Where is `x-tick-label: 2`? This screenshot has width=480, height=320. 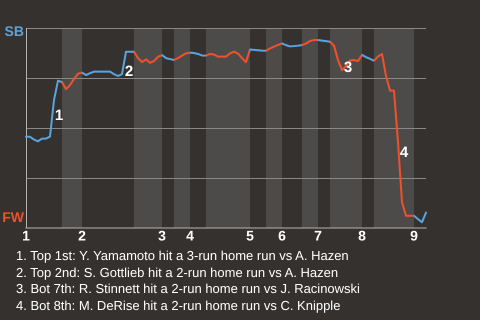
x-tick-label: 2 is located at coordinates (82, 235).